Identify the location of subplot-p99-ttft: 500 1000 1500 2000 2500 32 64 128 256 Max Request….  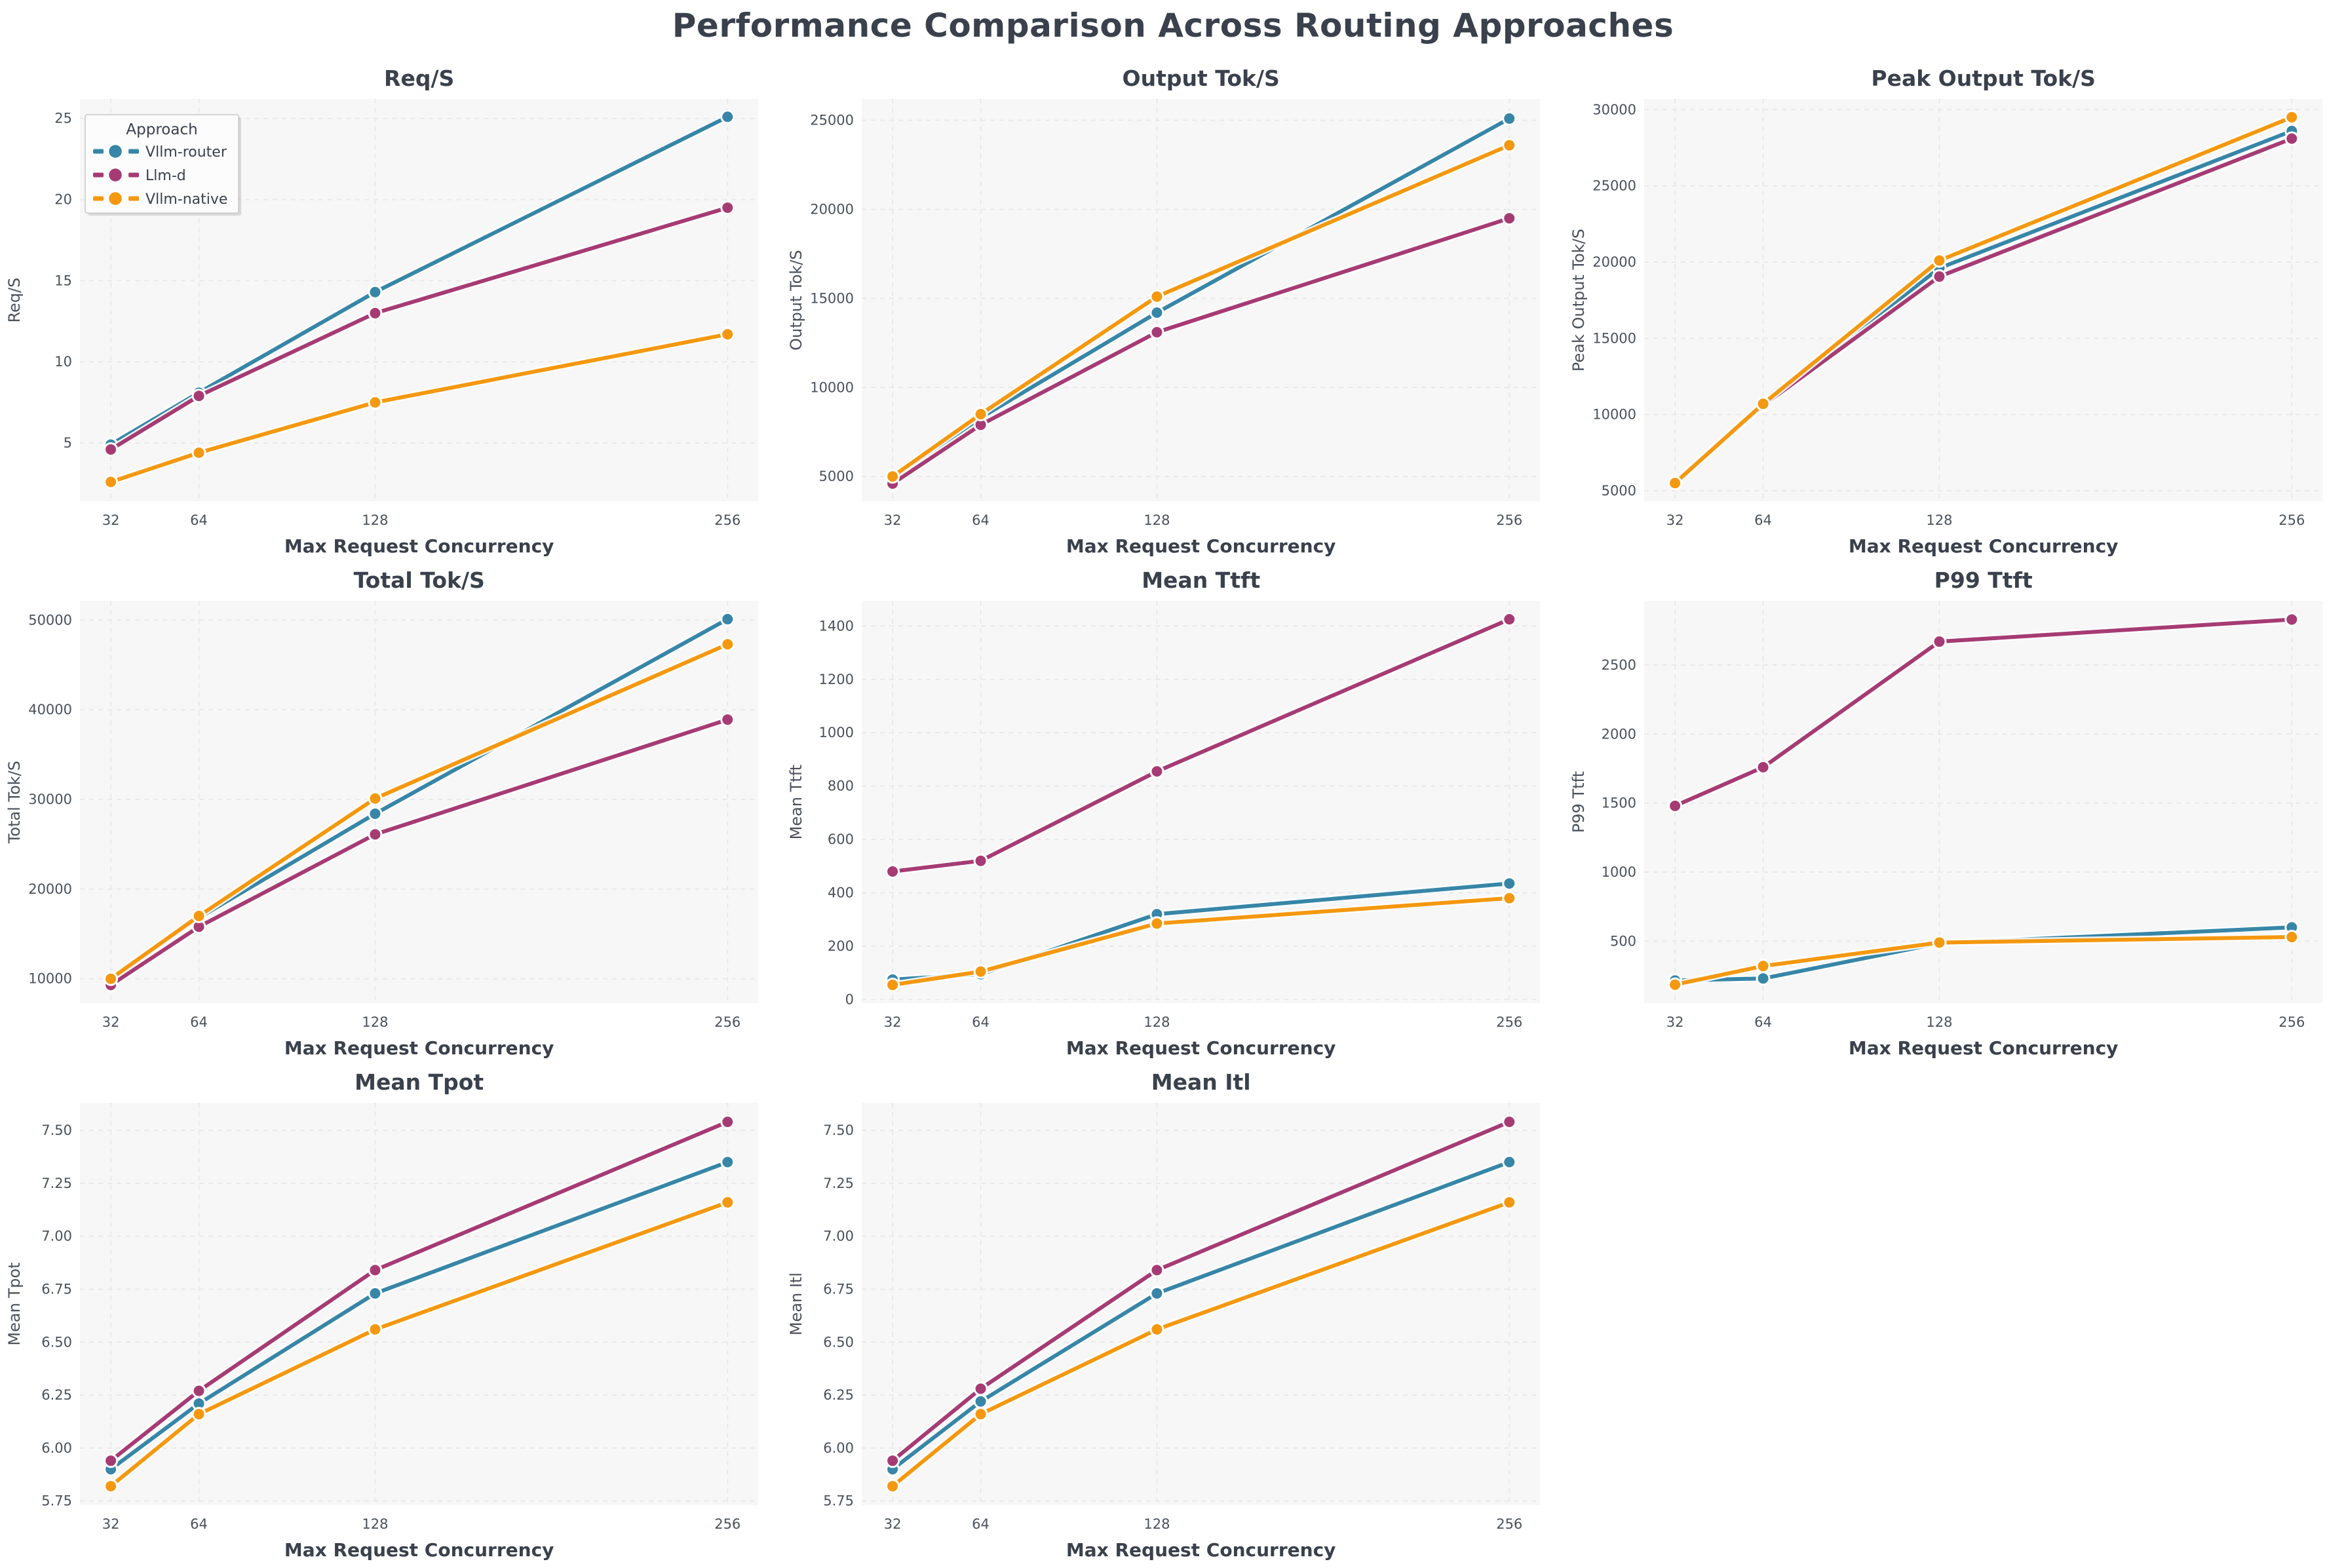
(1955, 815).